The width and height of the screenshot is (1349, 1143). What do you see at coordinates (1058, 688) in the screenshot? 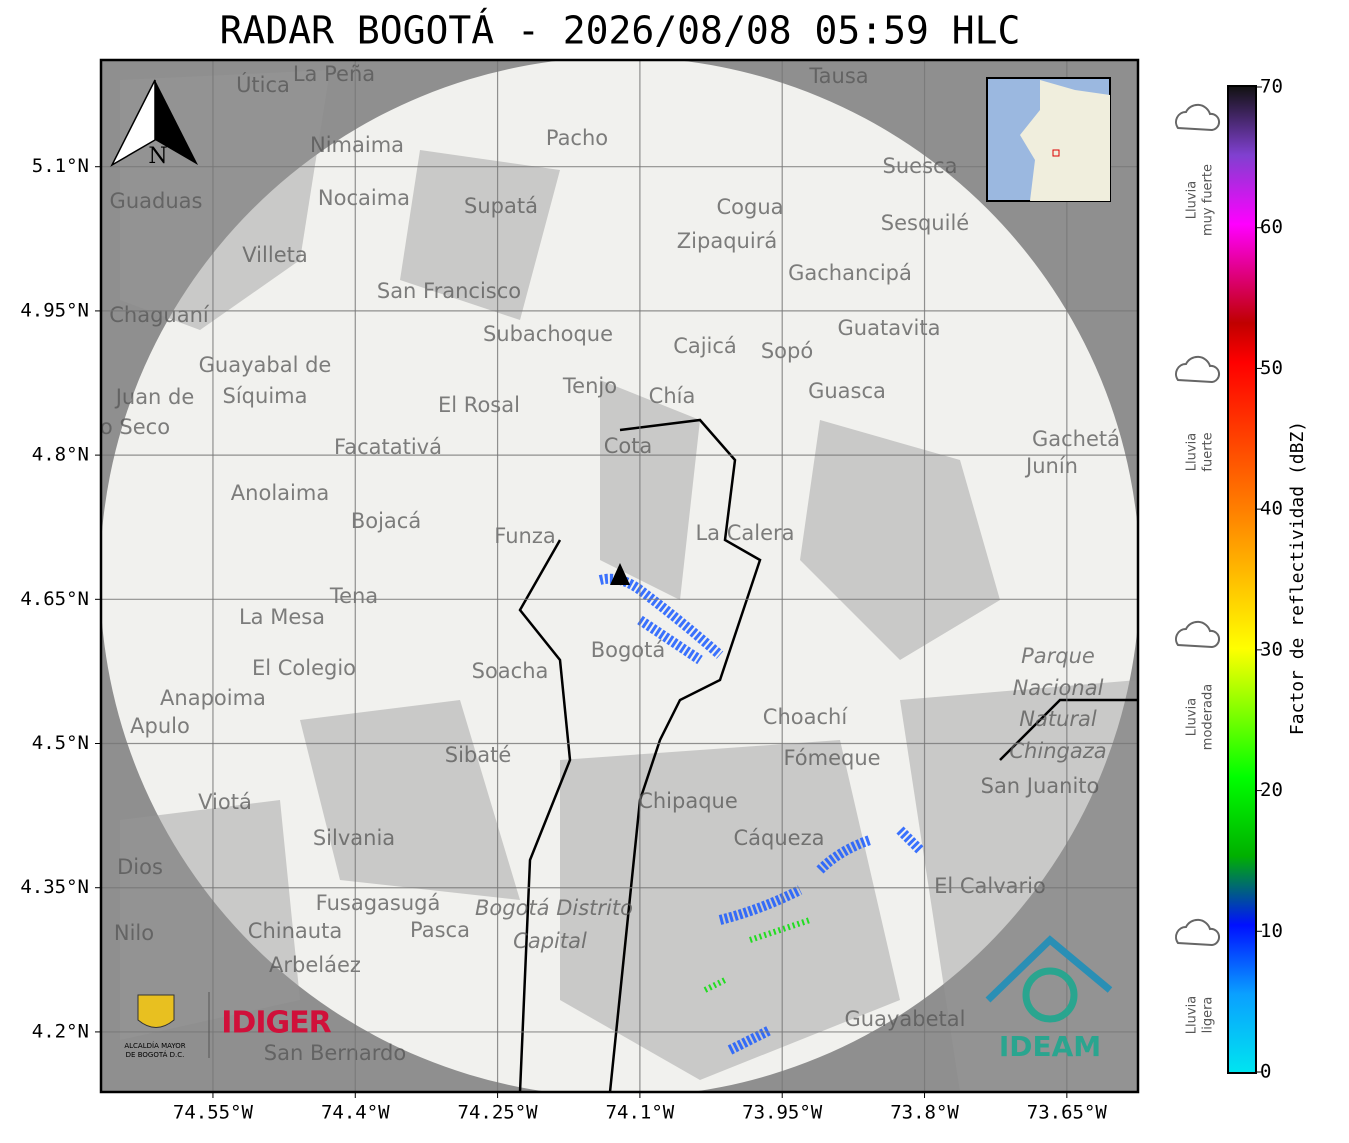
I see `place-label: Nacional` at bounding box center [1058, 688].